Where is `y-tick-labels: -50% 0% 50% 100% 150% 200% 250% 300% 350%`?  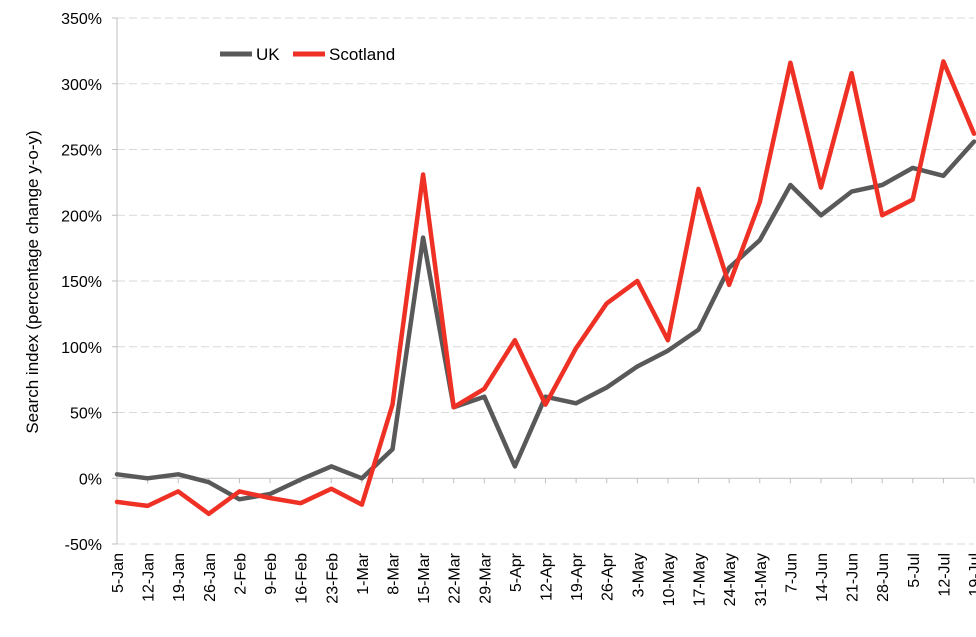 y-tick-labels: -50% 0% 50% 100% 150% 200% 250% 300% 350% is located at coordinates (81, 282).